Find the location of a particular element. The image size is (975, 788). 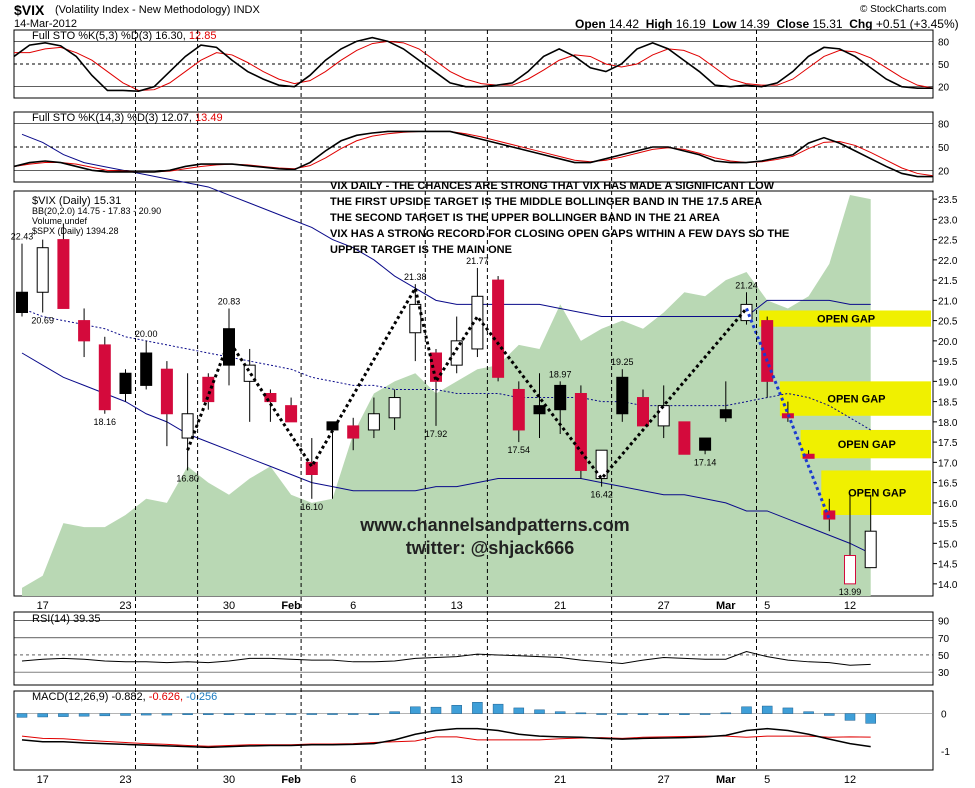

rsi-title: RSI(14) 39.35 is located at coordinates (66, 619).